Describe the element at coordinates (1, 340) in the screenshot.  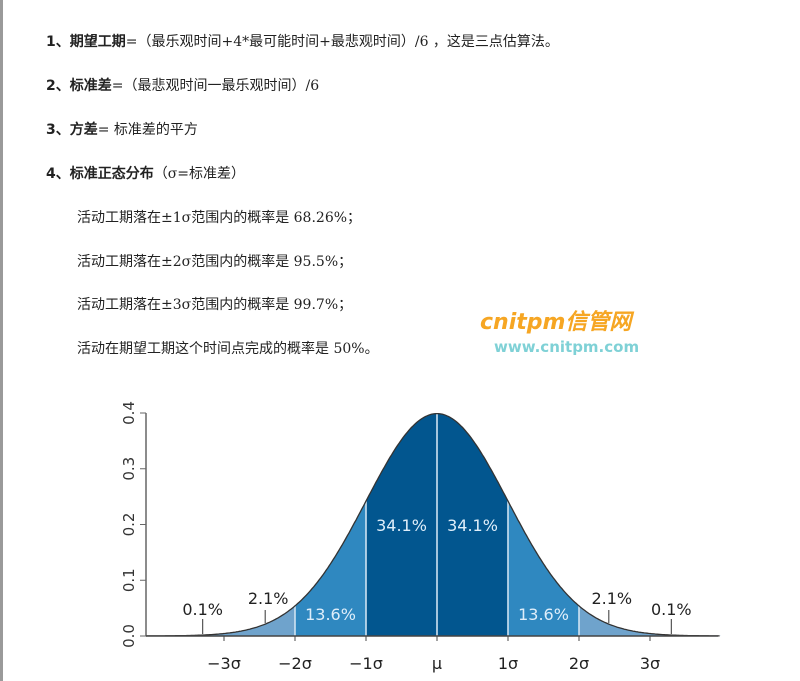
I see `page-border` at that location.